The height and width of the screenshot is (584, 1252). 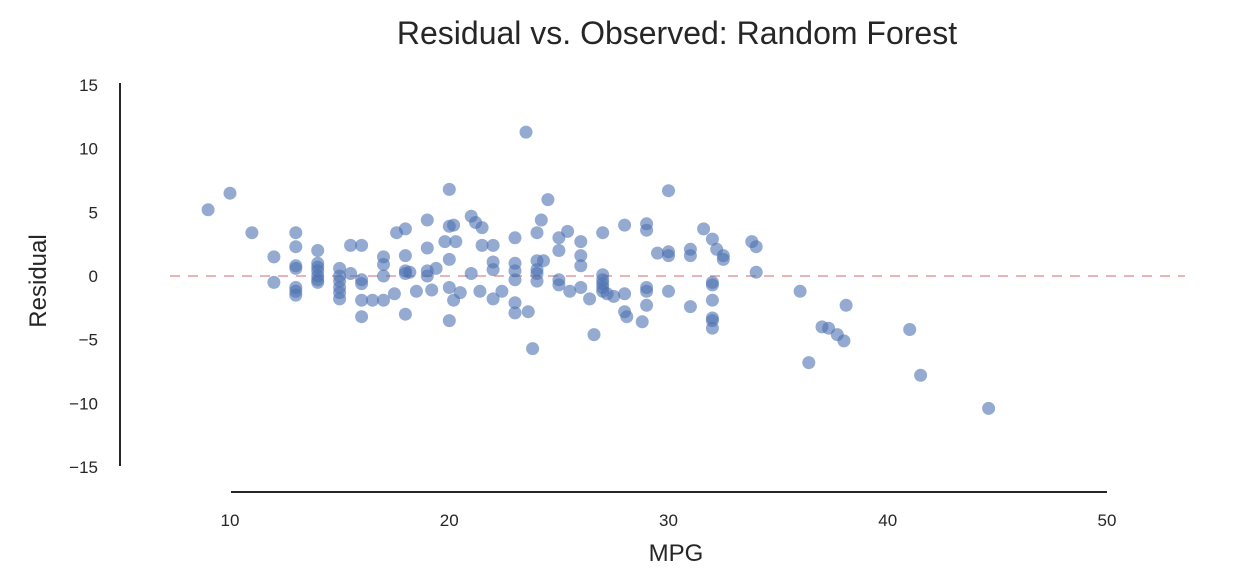 What do you see at coordinates (93, 212) in the screenshot?
I see `y-tick-label: 5` at bounding box center [93, 212].